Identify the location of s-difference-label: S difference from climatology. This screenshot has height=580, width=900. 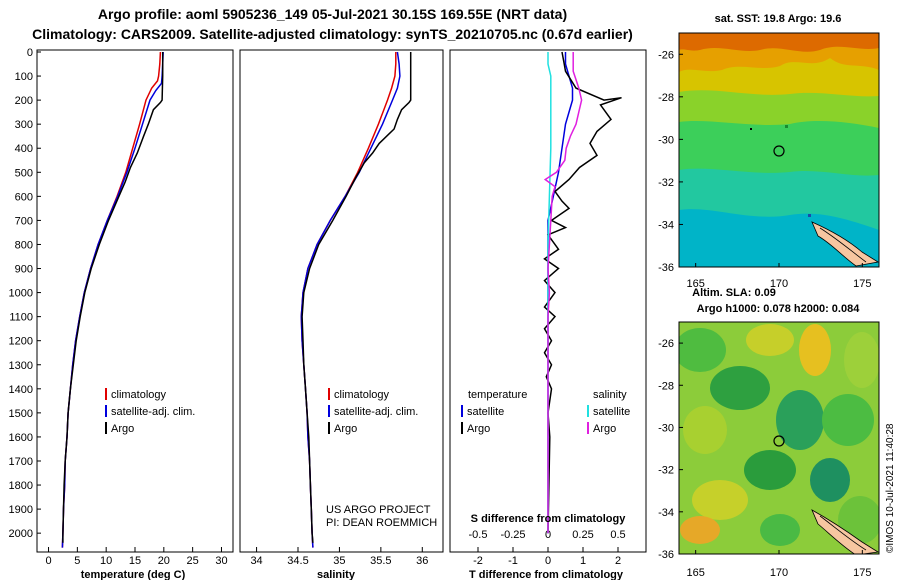
(549, 519).